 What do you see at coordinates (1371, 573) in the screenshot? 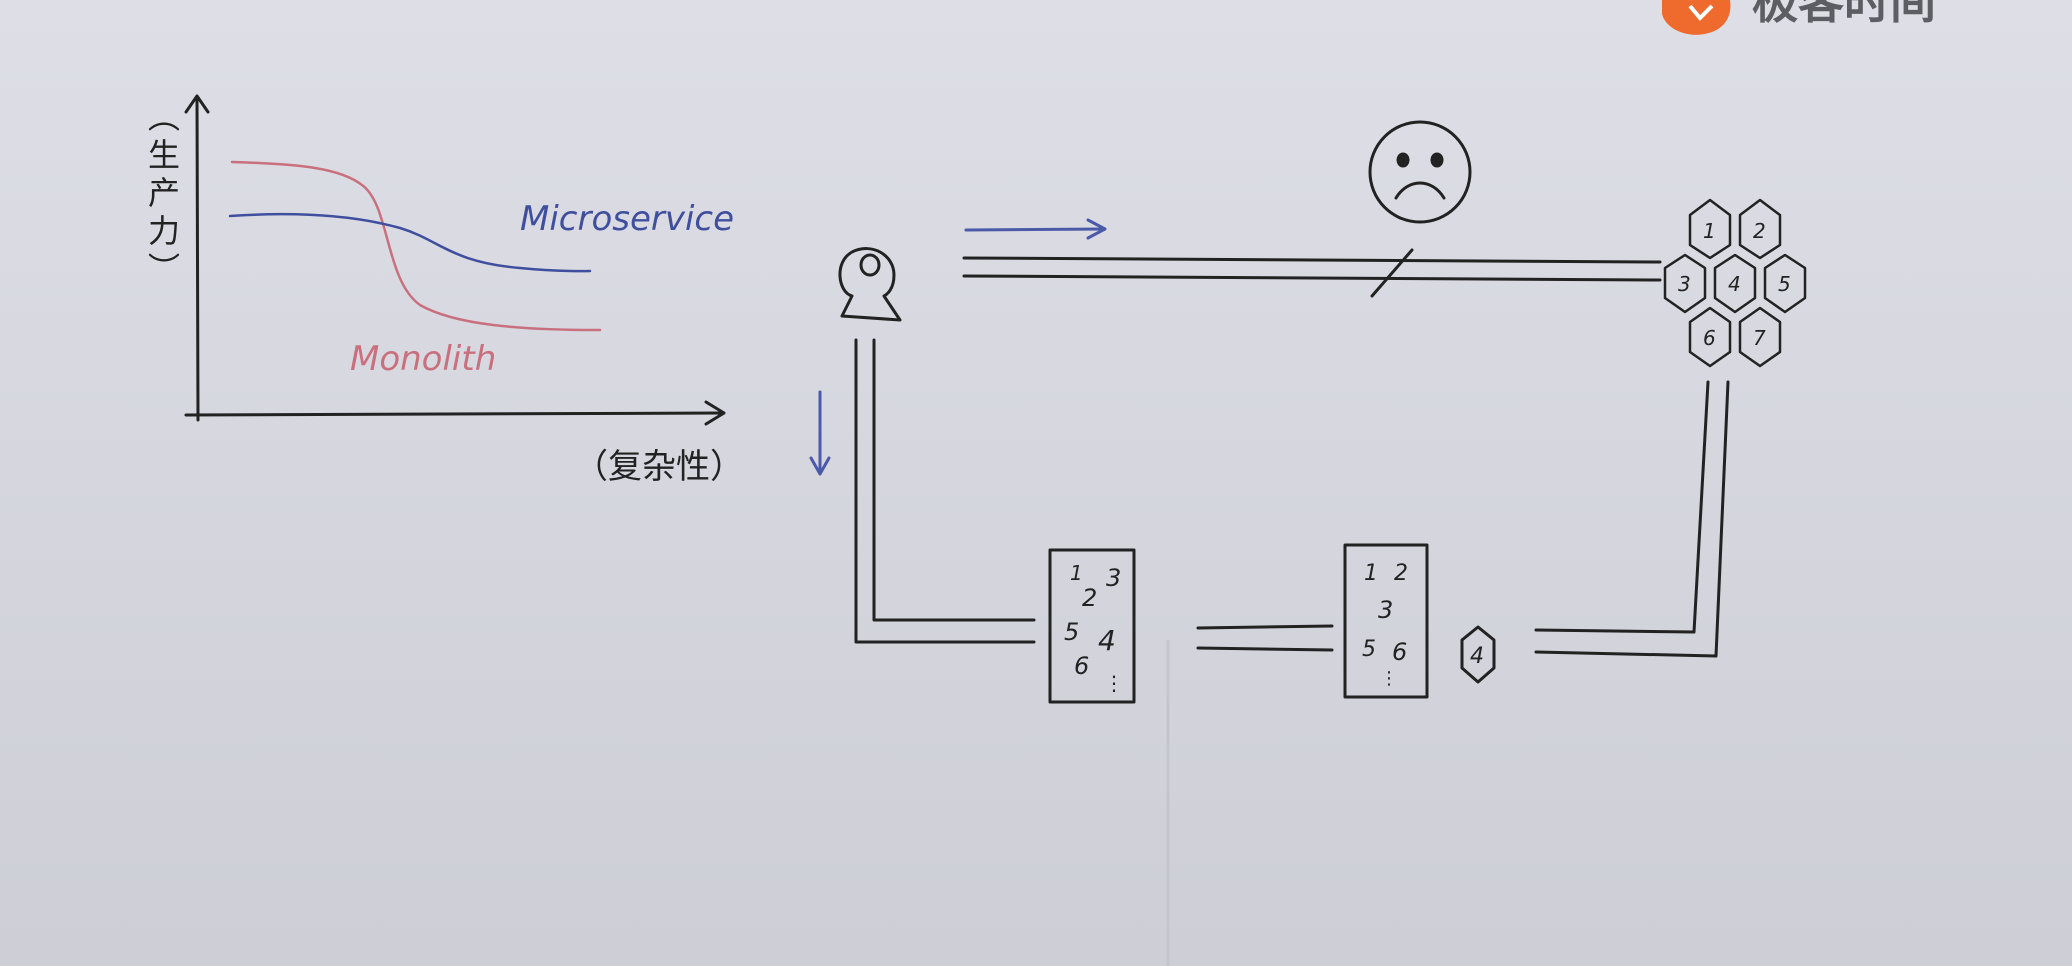
I see `box-middle-cell-1: 1` at bounding box center [1371, 573].